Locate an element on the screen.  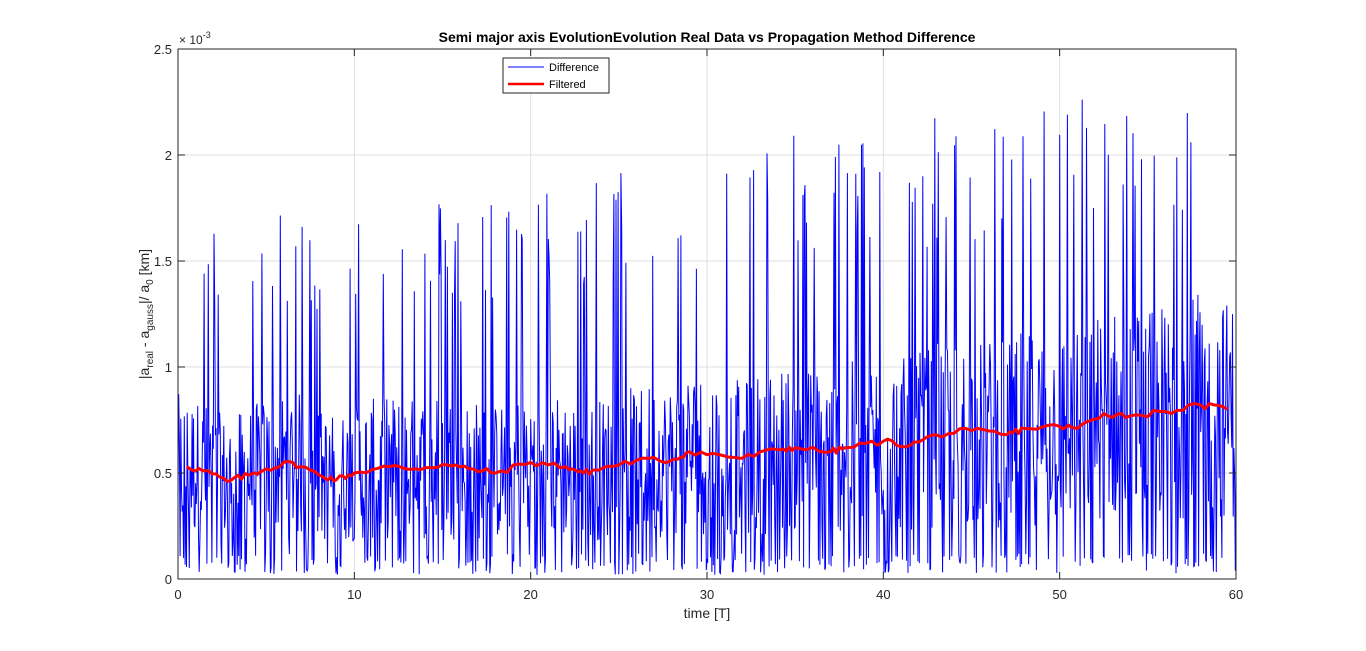
y-exponent-label: × 10⁻³ is located at coordinates (195, 38).